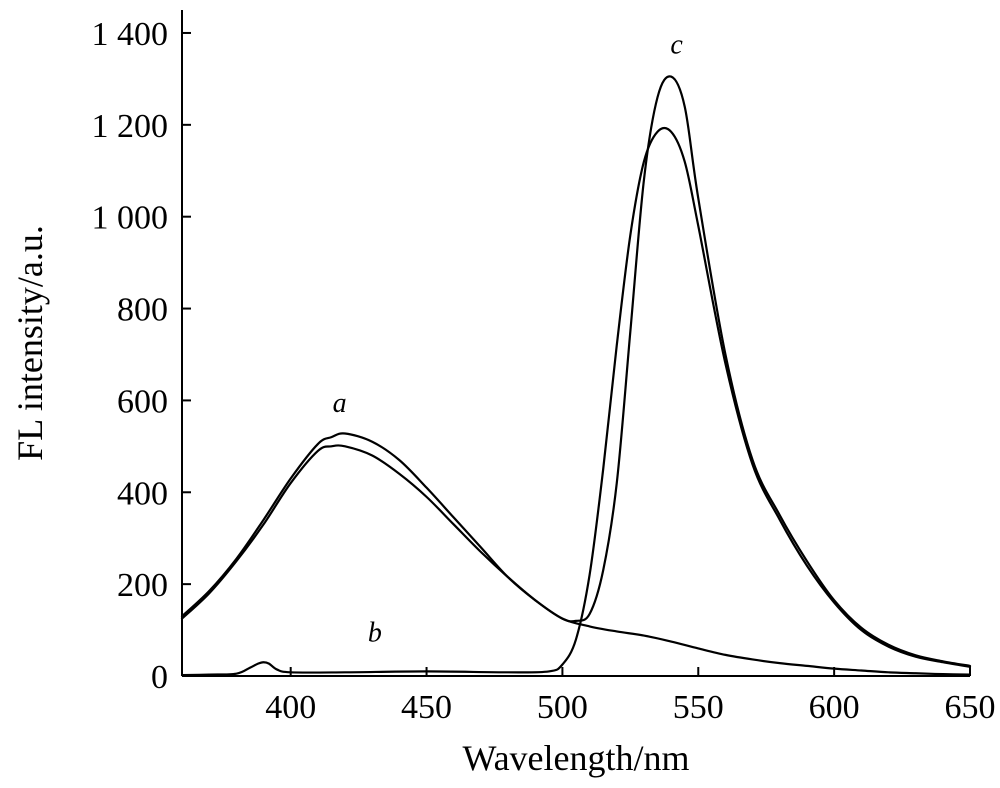  Describe the element at coordinates (375, 633) in the screenshot. I see `curve-label-b: b` at that location.